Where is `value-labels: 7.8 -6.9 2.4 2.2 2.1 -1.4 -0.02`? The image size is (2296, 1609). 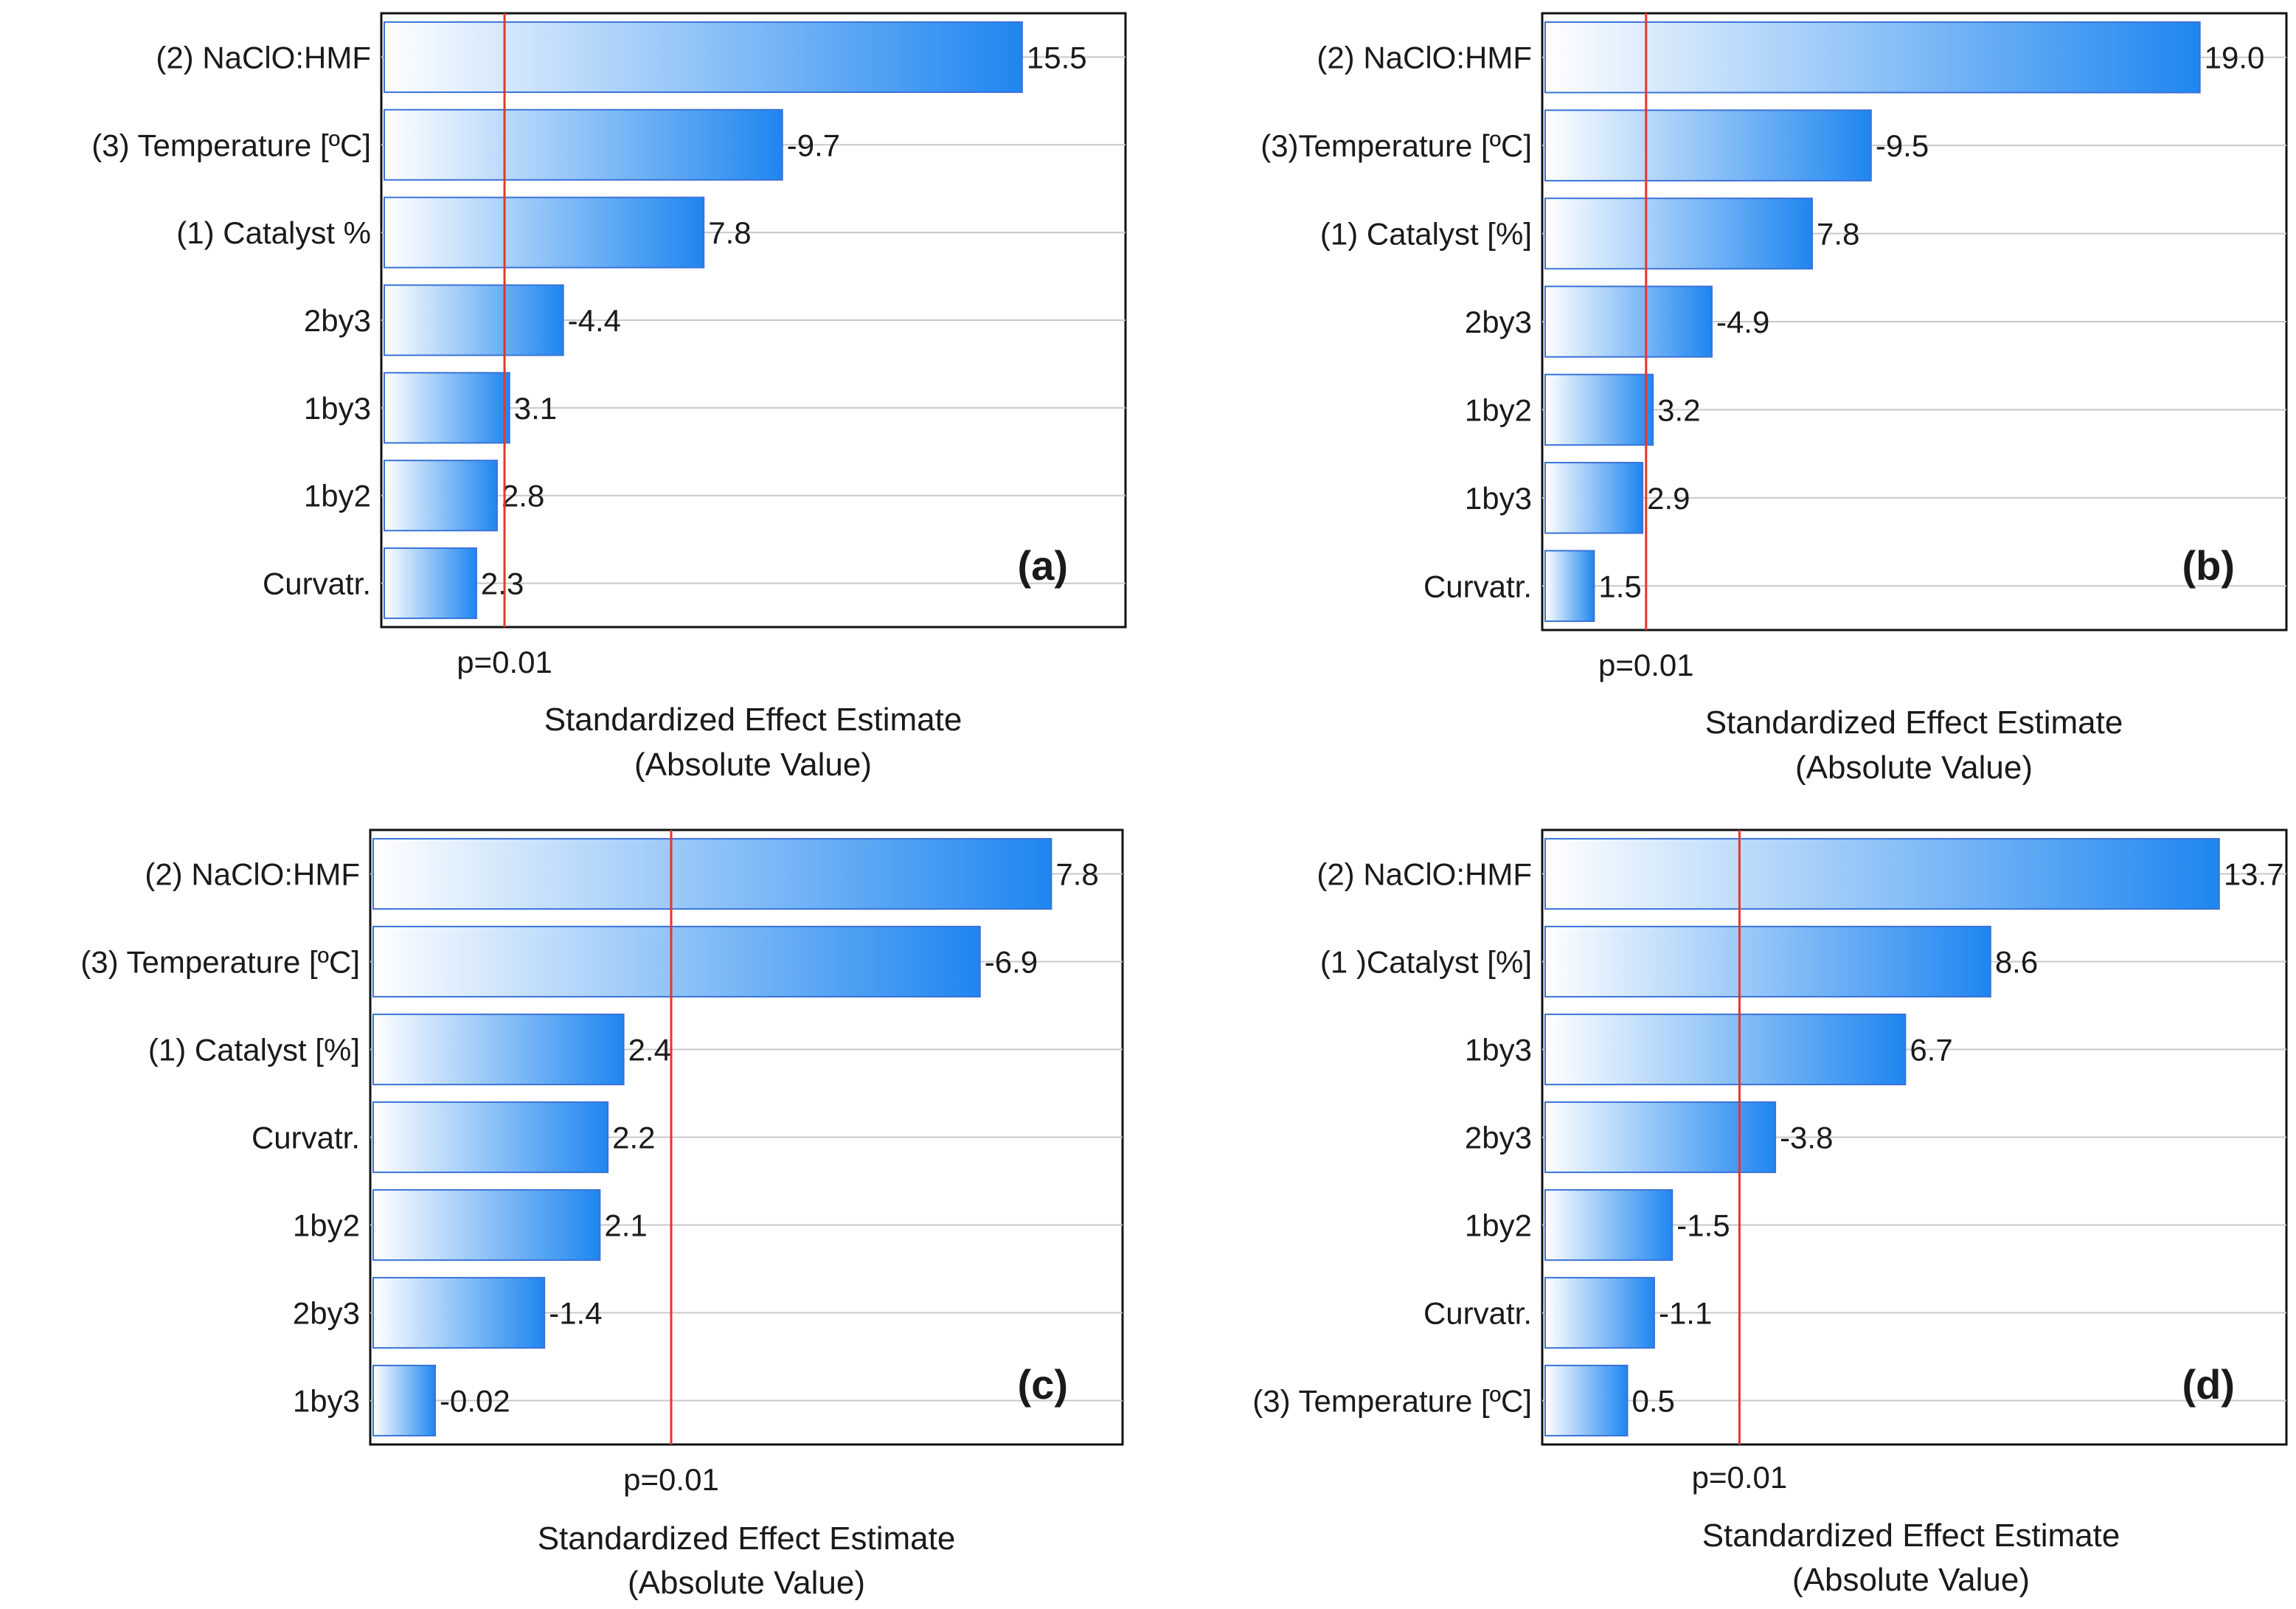 value-labels: 7.8 -6.9 2.4 2.2 2.1 -1.4 -0.02 is located at coordinates (769, 1138).